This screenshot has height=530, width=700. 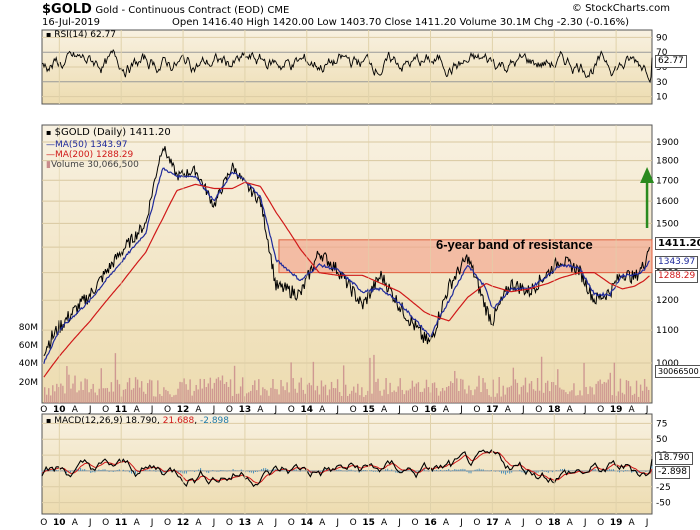 What do you see at coordinates (245, 523) in the screenshot?
I see `x-tick-label: 13` at bounding box center [245, 523].